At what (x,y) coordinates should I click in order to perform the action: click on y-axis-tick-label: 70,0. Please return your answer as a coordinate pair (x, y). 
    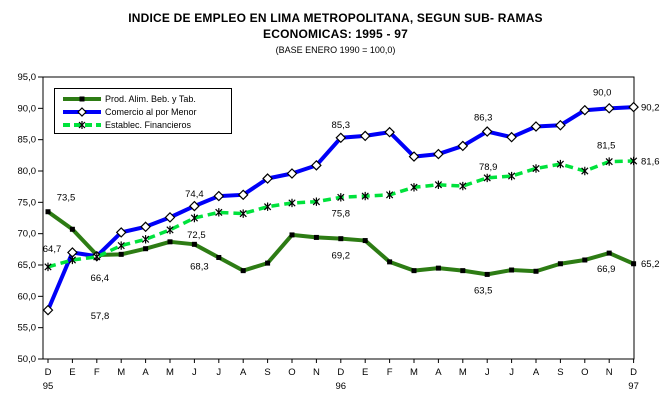
    Looking at the image, I should click on (27, 234).